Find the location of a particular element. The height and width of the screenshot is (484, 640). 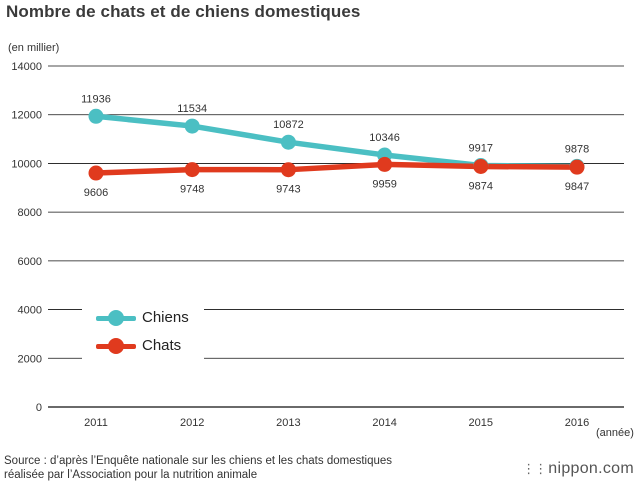

legend-label-chats: Chats is located at coordinates (162, 345).